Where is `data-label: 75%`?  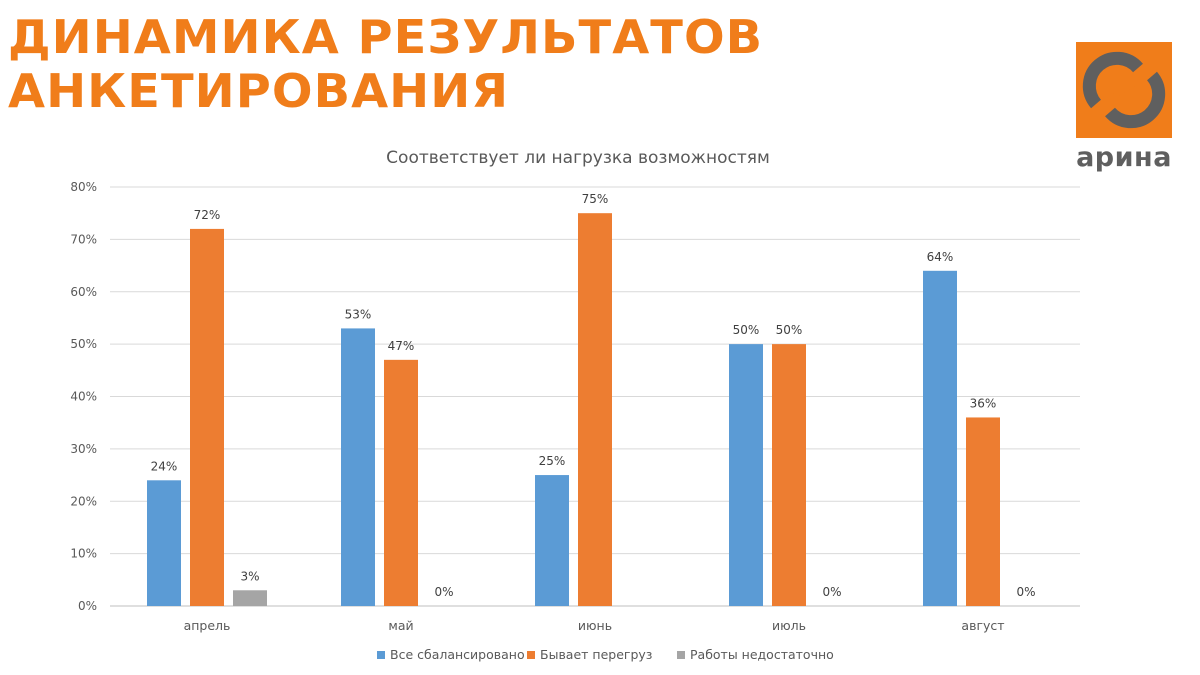
data-label: 75% is located at coordinates (595, 199).